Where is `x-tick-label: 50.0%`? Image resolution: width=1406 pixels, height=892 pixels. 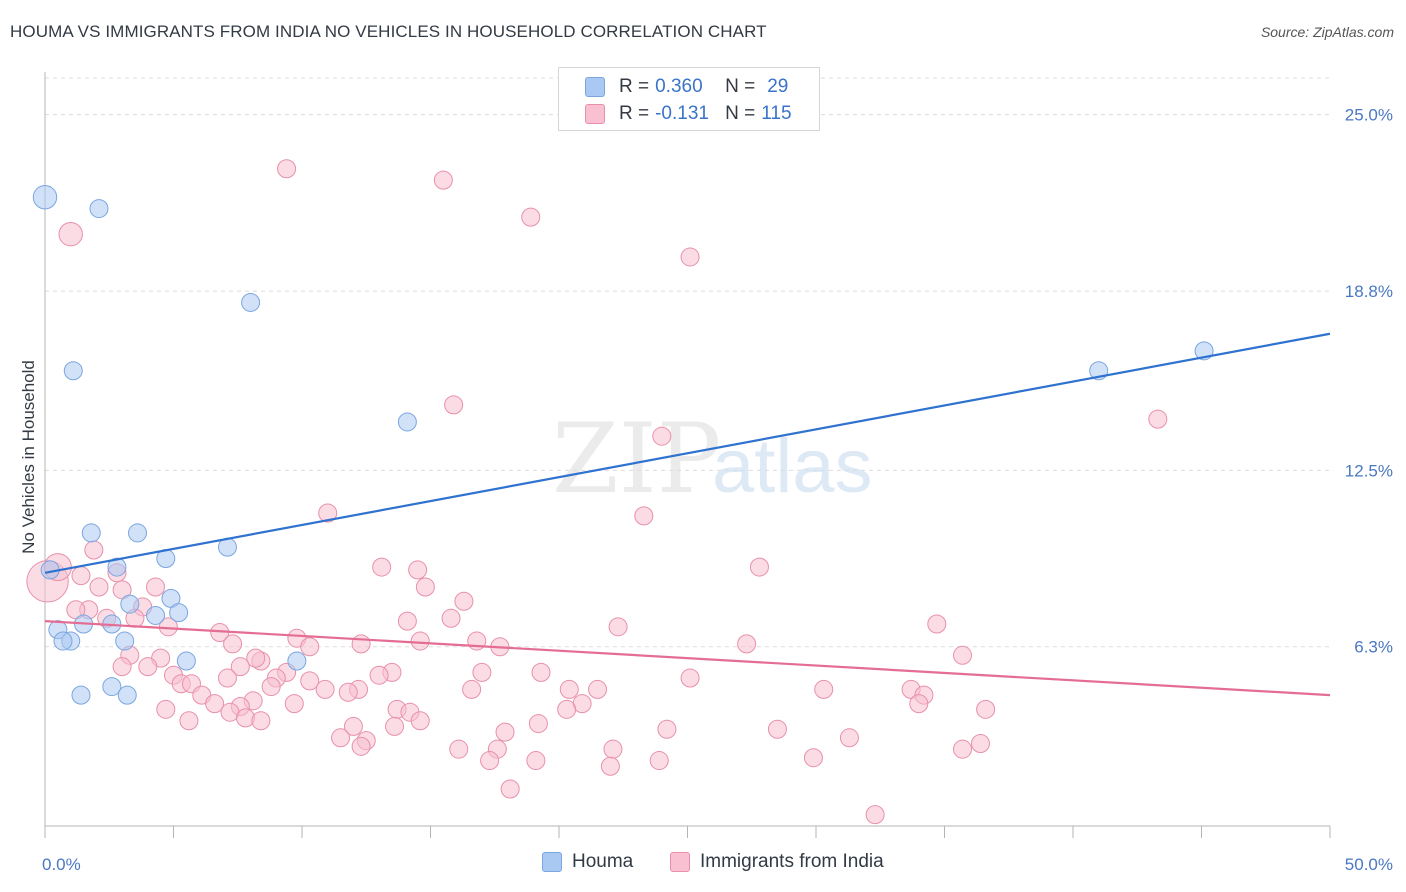
x-tick-label: 50.0% is located at coordinates (1369, 864).